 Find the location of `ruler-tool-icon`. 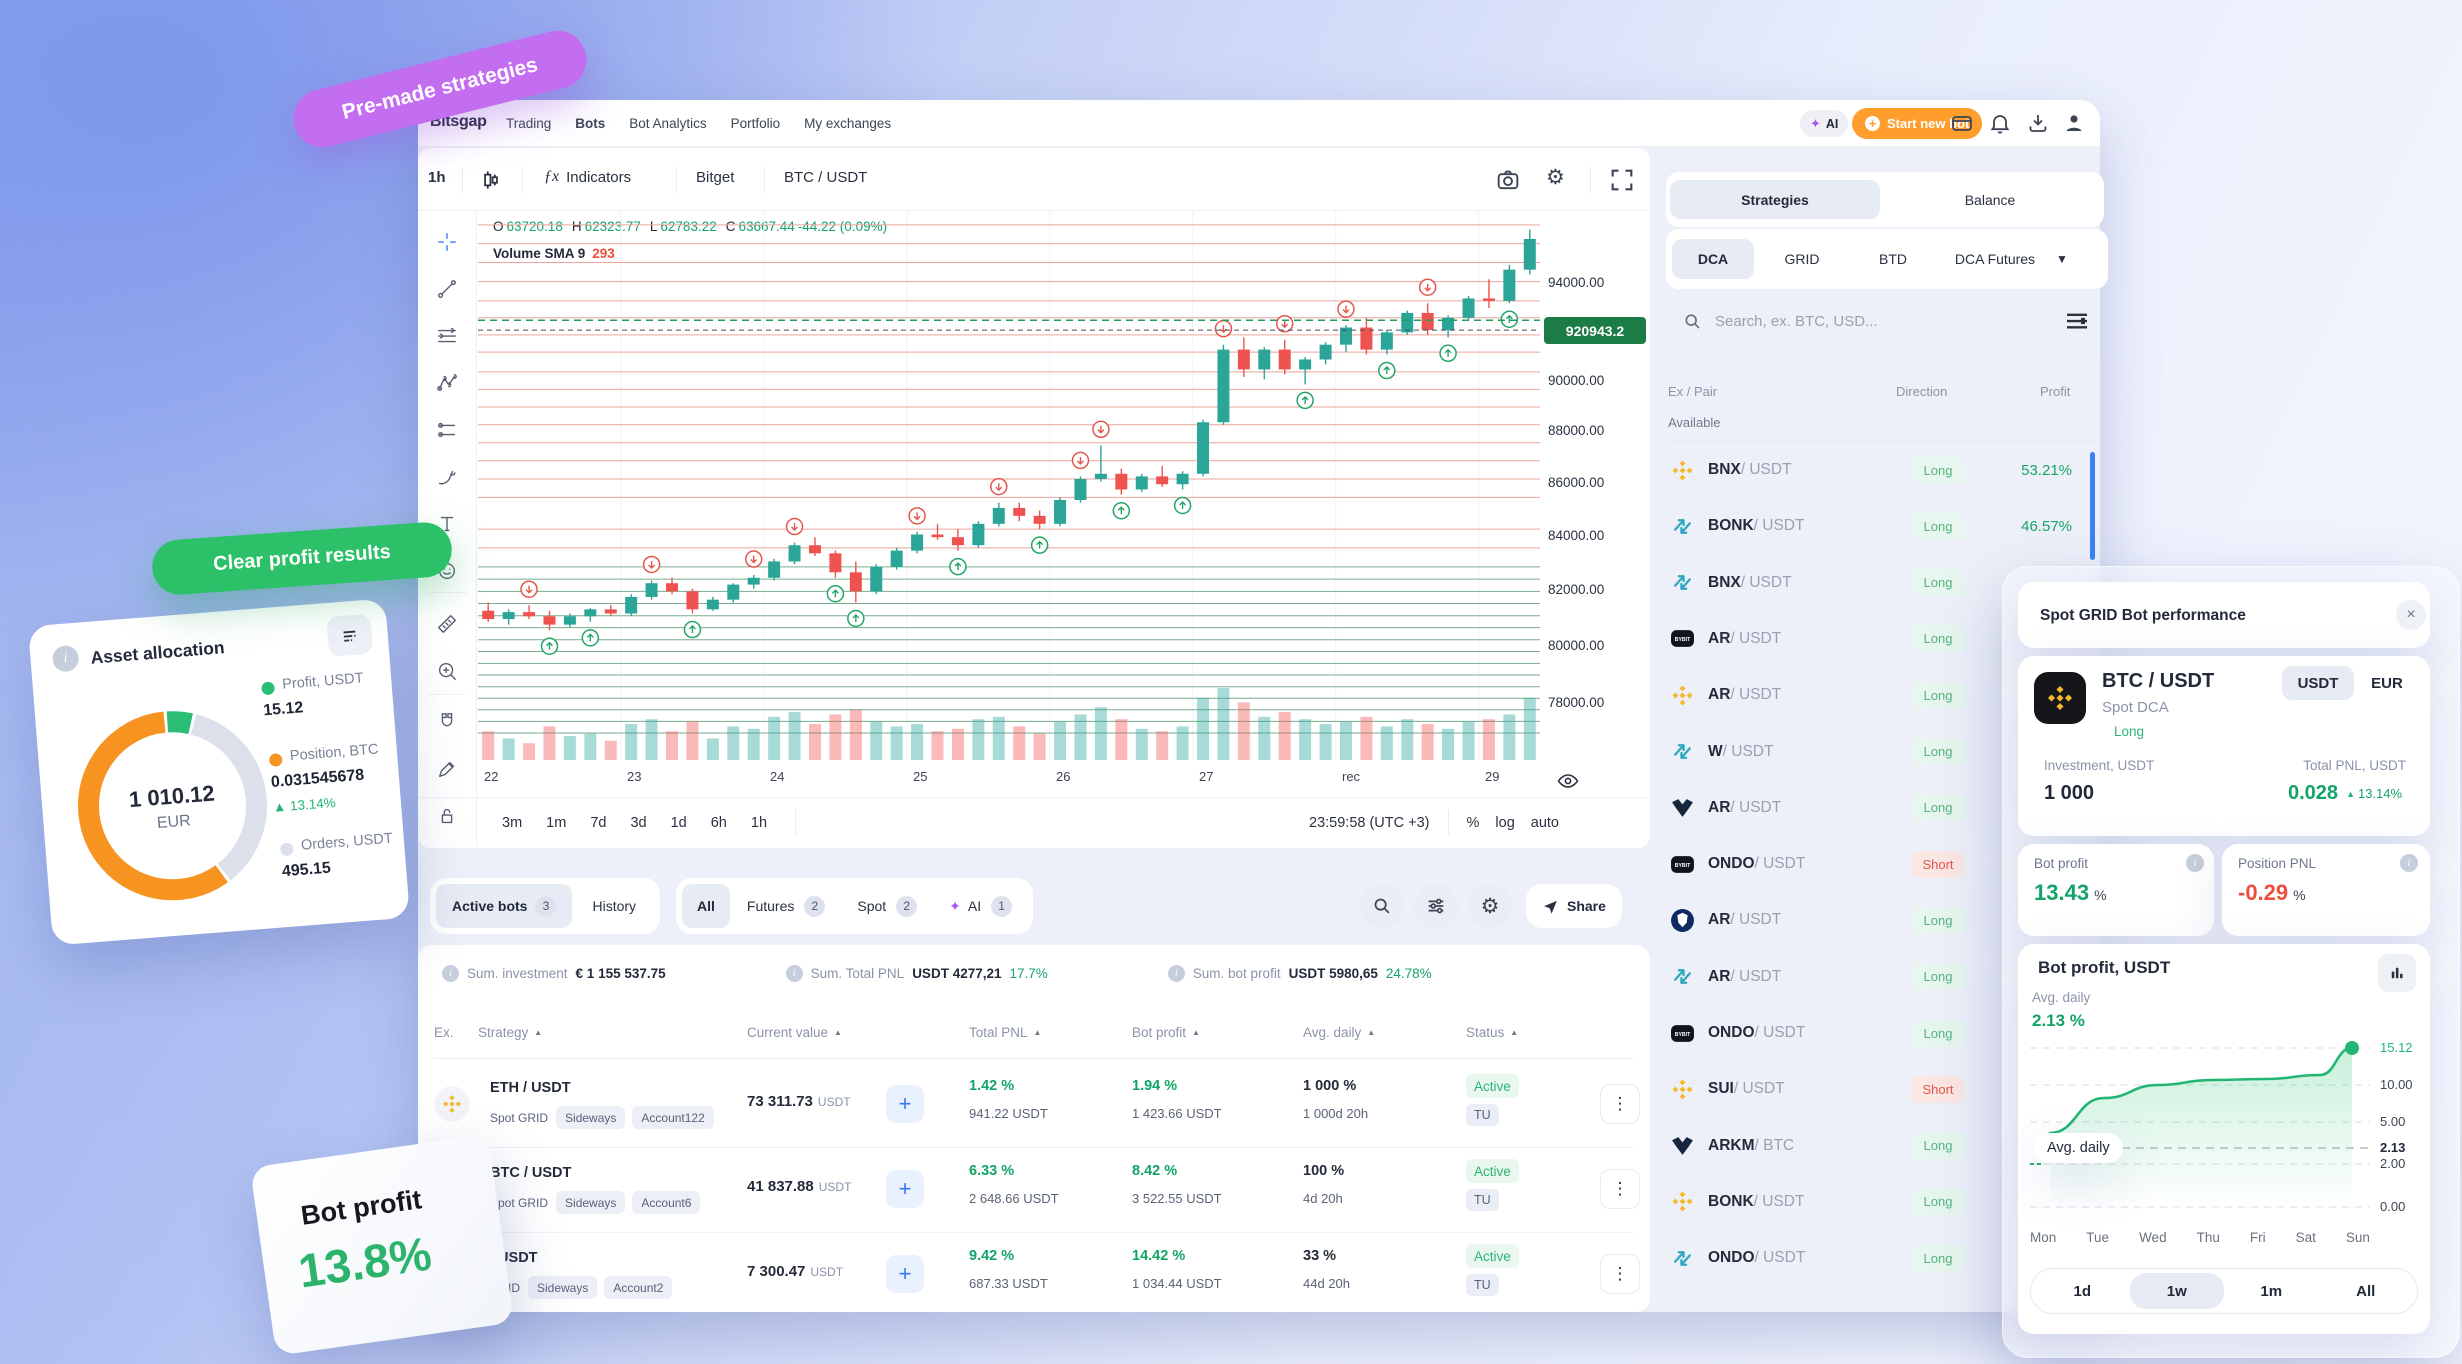

ruler-tool-icon is located at coordinates (447, 624).